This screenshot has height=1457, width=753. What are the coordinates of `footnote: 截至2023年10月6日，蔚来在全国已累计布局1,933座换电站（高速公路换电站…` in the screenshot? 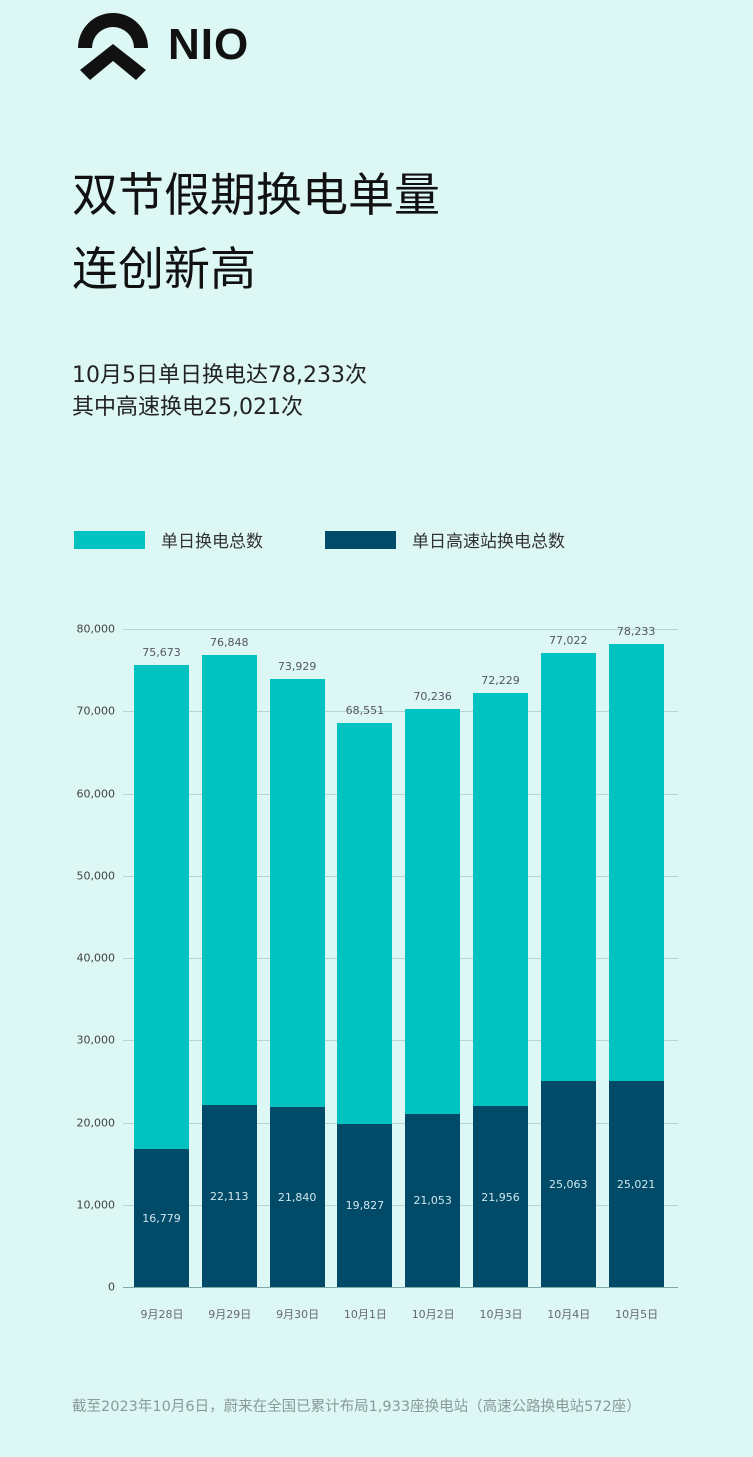 It's located at (356, 1407).